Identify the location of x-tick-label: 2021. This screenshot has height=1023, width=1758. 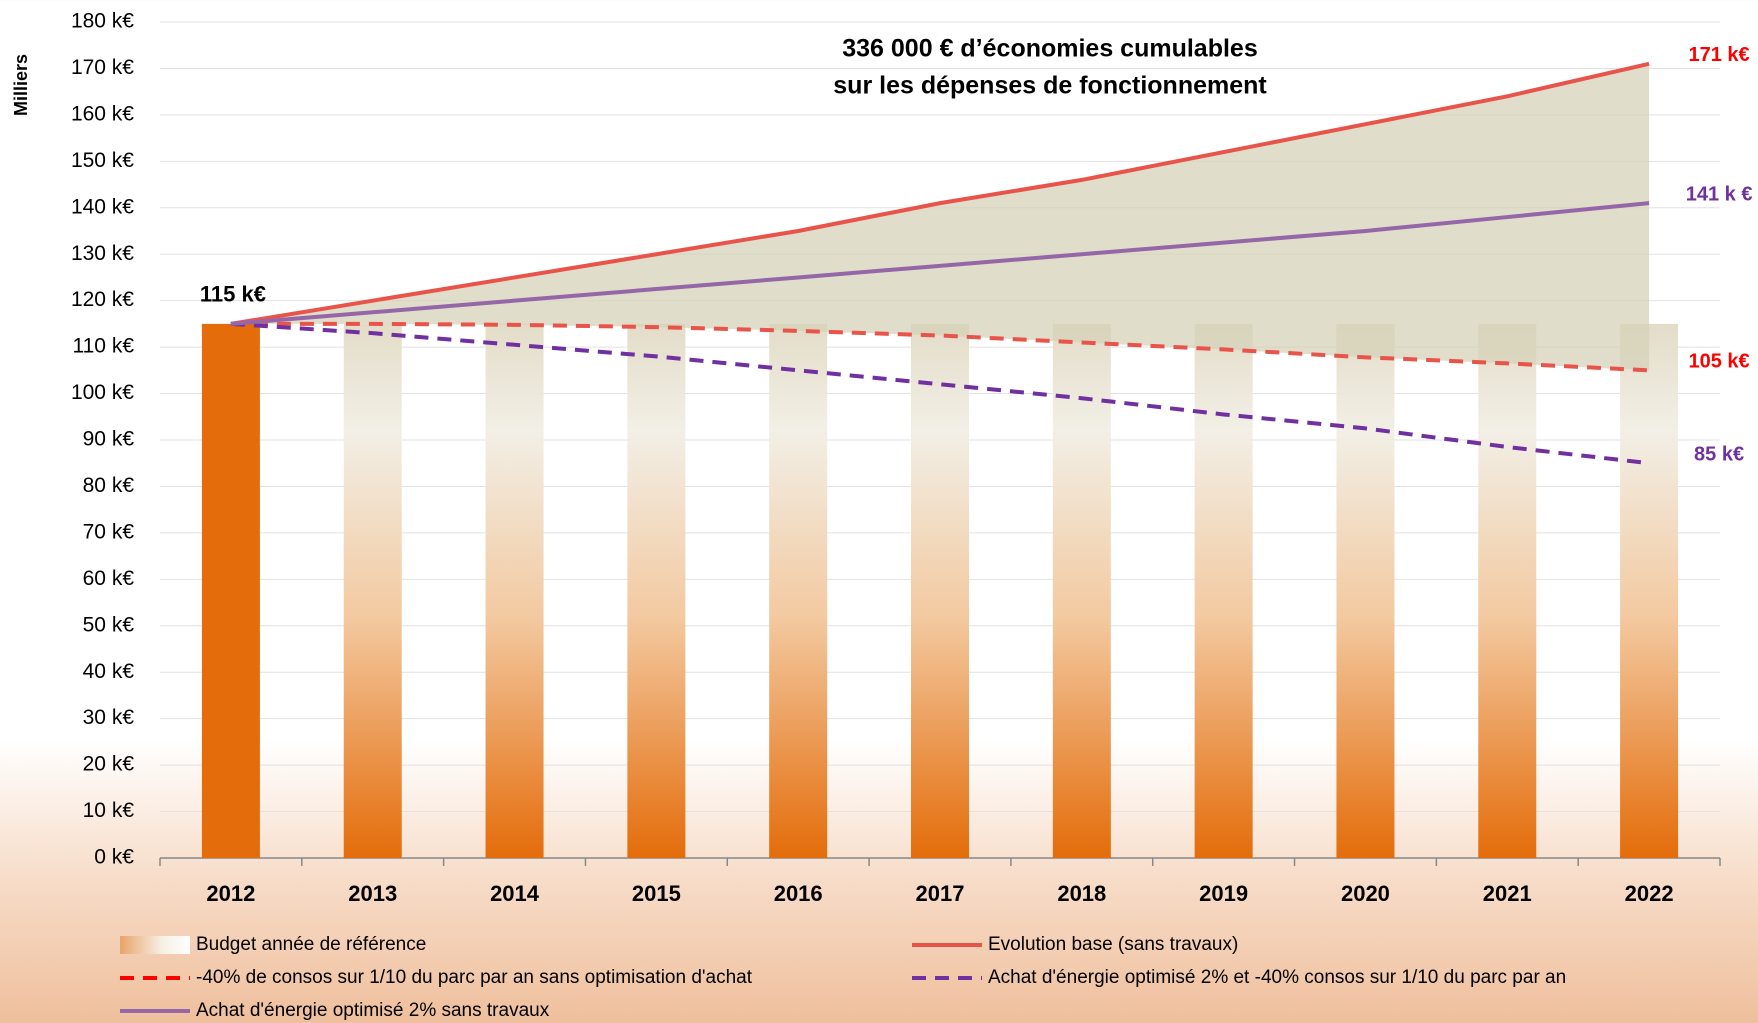
(1507, 893).